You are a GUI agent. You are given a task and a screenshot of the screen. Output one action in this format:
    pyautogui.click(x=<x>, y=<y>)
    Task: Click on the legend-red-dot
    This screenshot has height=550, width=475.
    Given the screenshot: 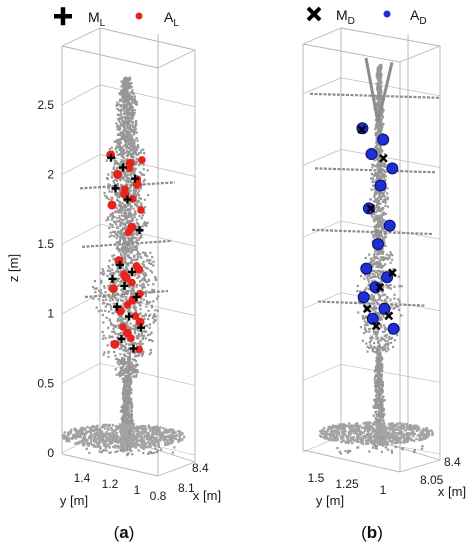 What is the action you would take?
    pyautogui.click(x=139, y=16)
    